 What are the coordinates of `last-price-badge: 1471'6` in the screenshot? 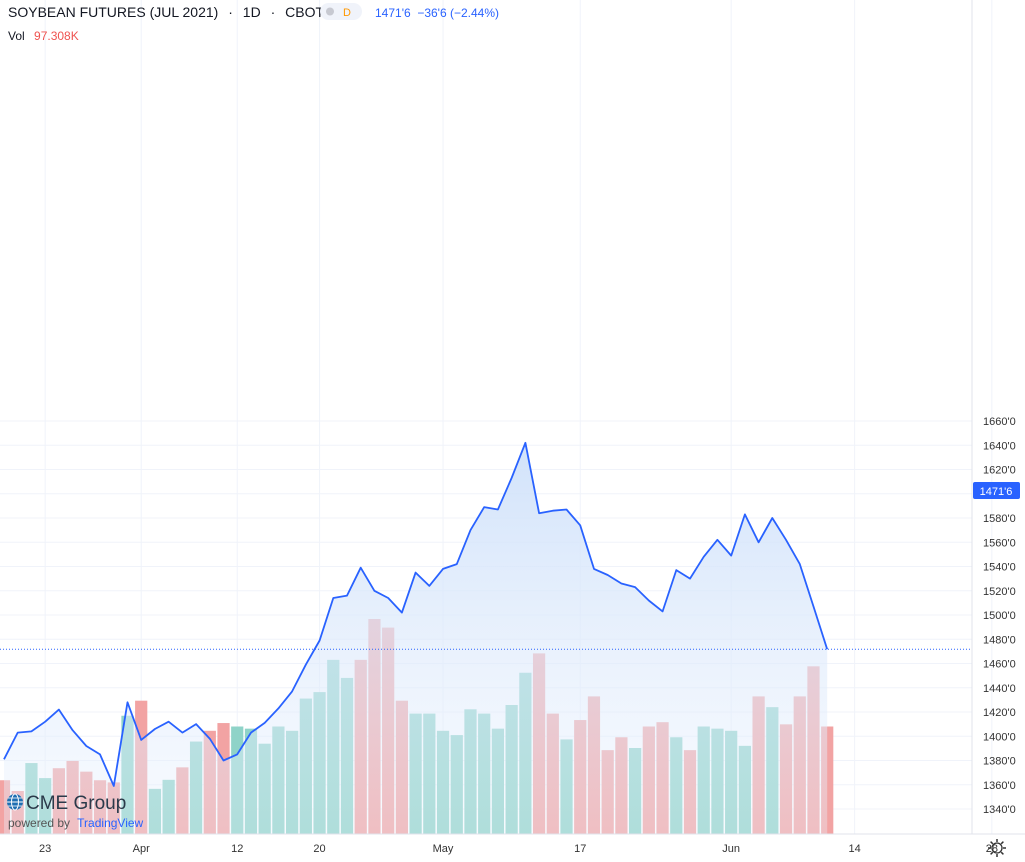 It's located at (996, 490).